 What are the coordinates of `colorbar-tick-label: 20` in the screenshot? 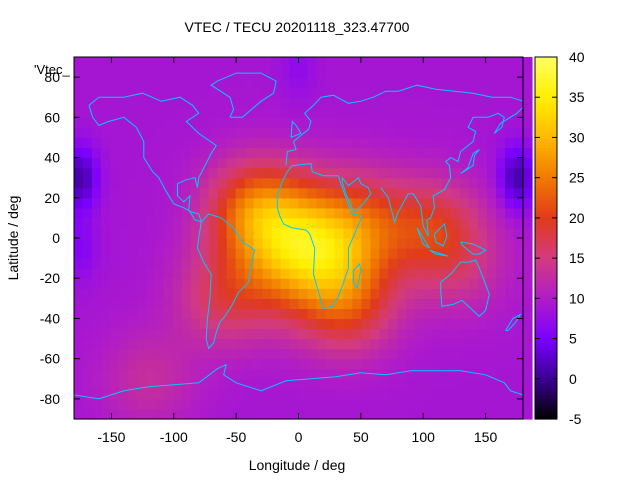 It's located at (577, 218).